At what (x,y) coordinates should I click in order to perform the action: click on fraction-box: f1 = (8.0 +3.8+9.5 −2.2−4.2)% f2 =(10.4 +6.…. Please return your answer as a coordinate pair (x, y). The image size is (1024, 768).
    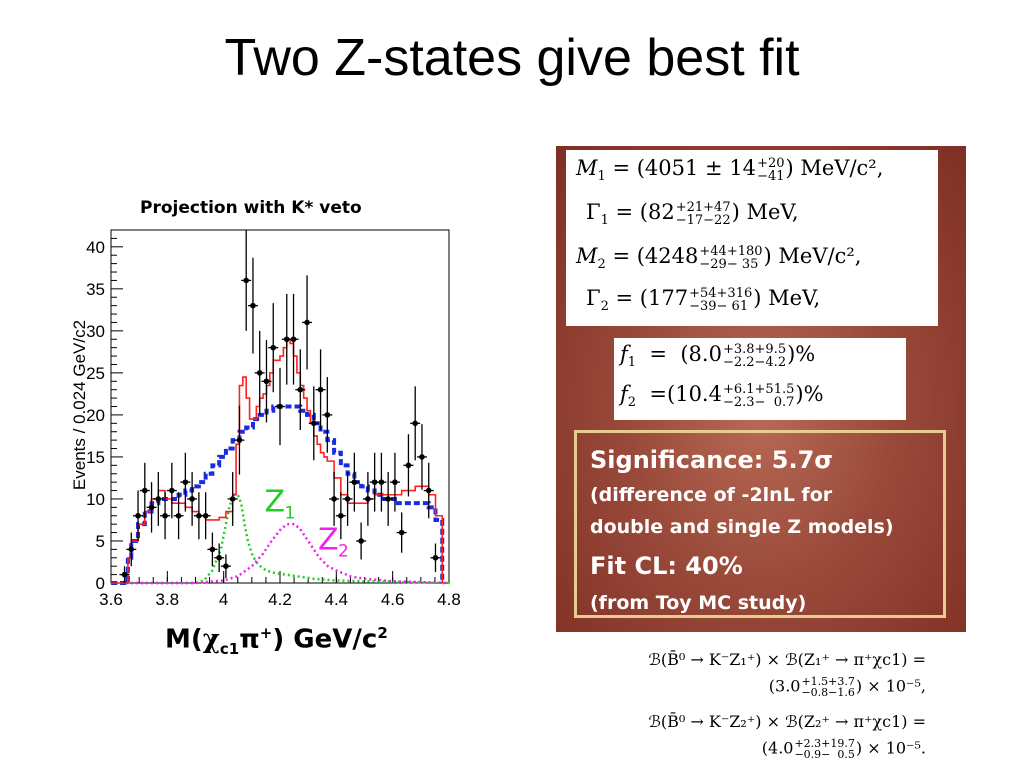
    Looking at the image, I should click on (760, 379).